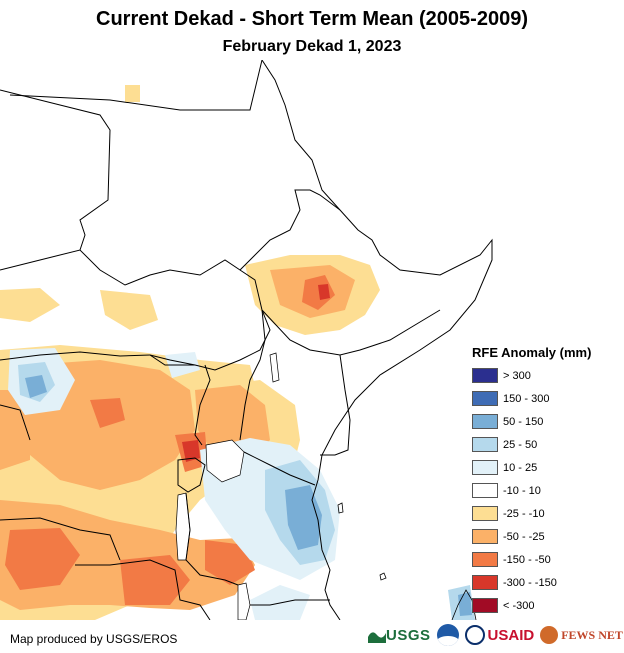 The width and height of the screenshot is (624, 653). Describe the element at coordinates (377, 637) in the screenshot. I see `usgs-logo-icon` at that location.